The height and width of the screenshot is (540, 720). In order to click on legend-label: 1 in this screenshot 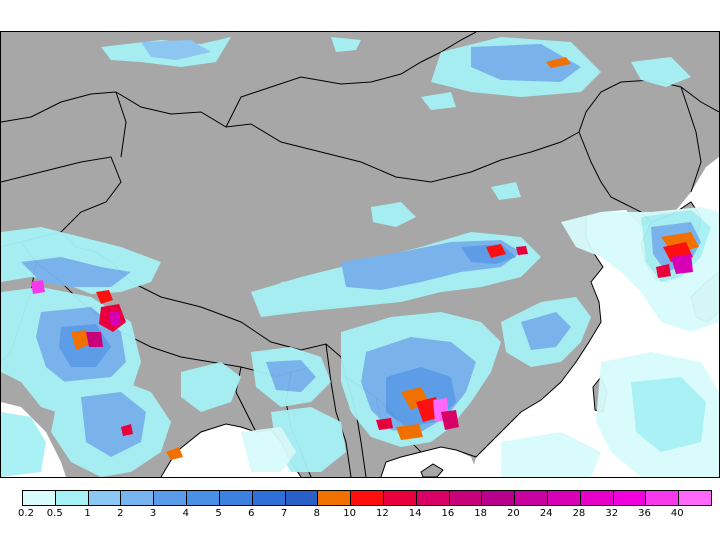, I will do `click(87, 513)`.